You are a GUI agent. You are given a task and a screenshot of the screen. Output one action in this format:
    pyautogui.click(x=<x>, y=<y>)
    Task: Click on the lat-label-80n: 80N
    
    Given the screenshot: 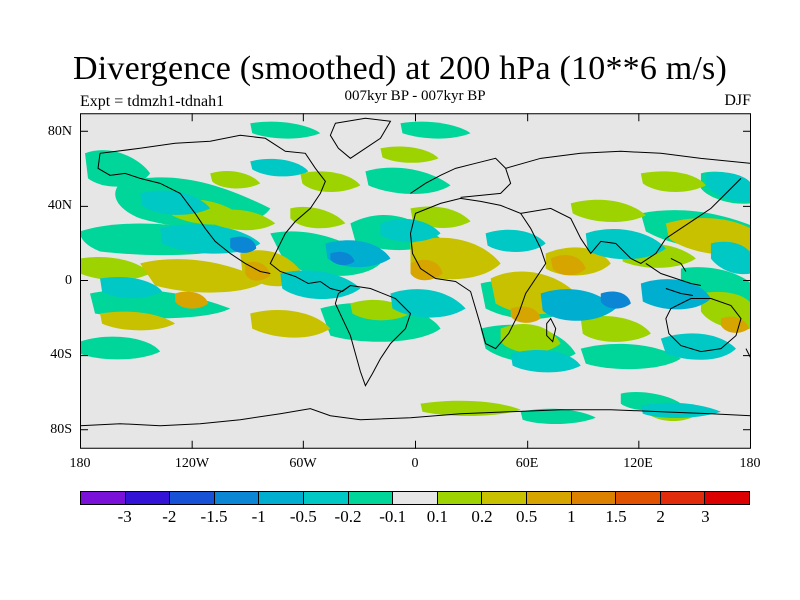 What is the action you would take?
    pyautogui.click(x=59, y=131)
    